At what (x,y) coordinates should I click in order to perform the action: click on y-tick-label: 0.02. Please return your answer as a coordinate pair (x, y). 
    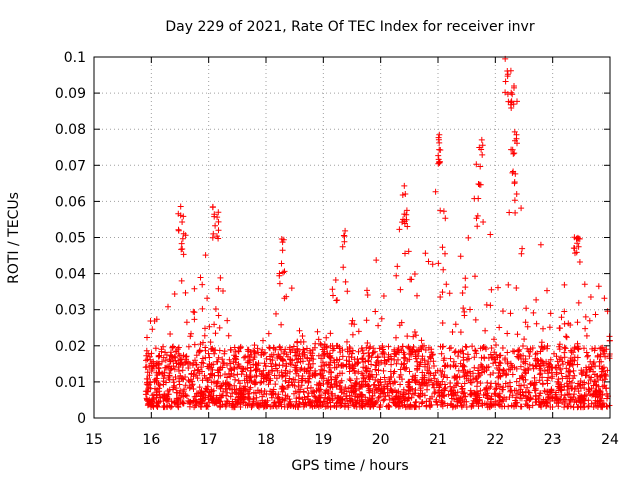
    Looking at the image, I should click on (70, 347).